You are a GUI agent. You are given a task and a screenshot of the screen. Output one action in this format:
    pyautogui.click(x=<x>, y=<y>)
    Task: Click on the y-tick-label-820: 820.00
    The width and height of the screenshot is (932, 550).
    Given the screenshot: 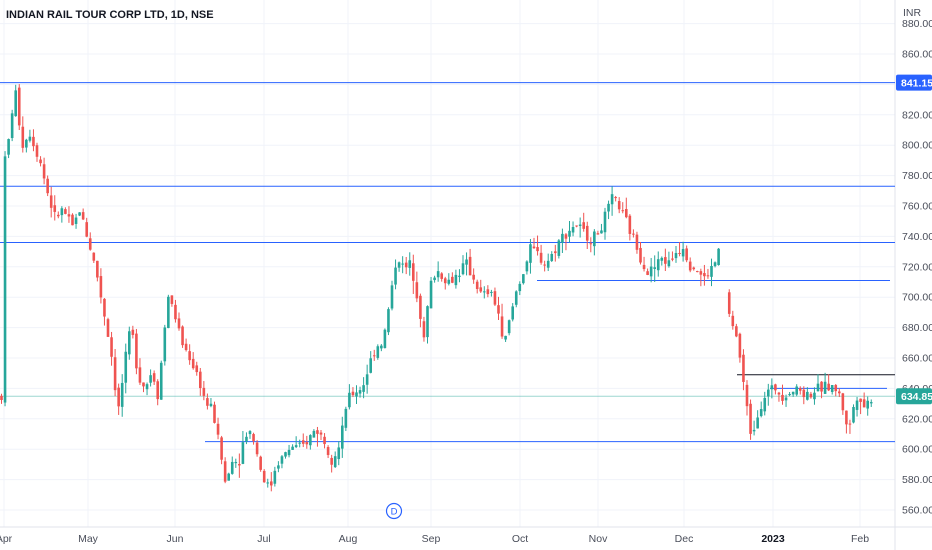 What is the action you would take?
    pyautogui.click(x=917, y=115)
    